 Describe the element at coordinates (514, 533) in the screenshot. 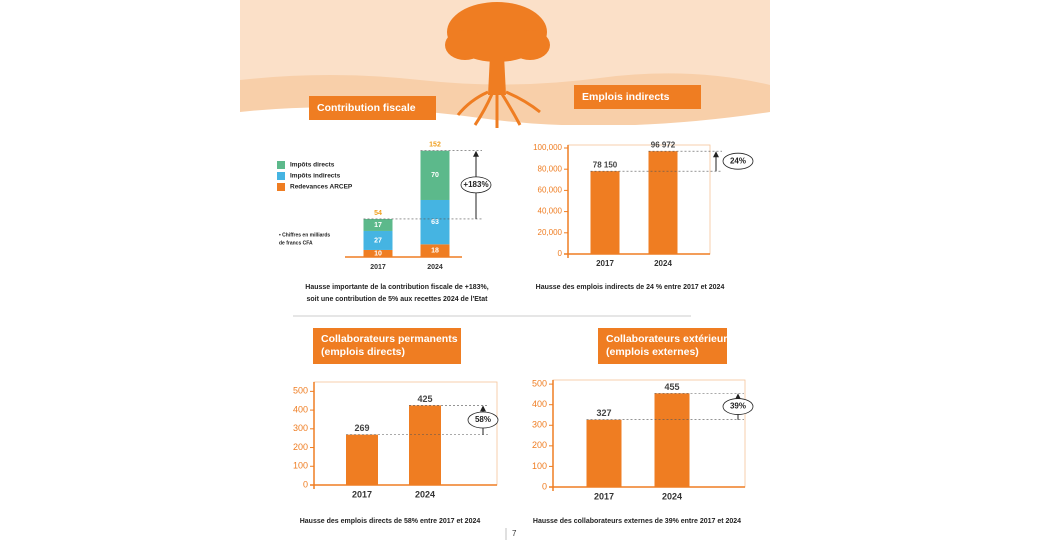

I see `page-number: 7` at that location.